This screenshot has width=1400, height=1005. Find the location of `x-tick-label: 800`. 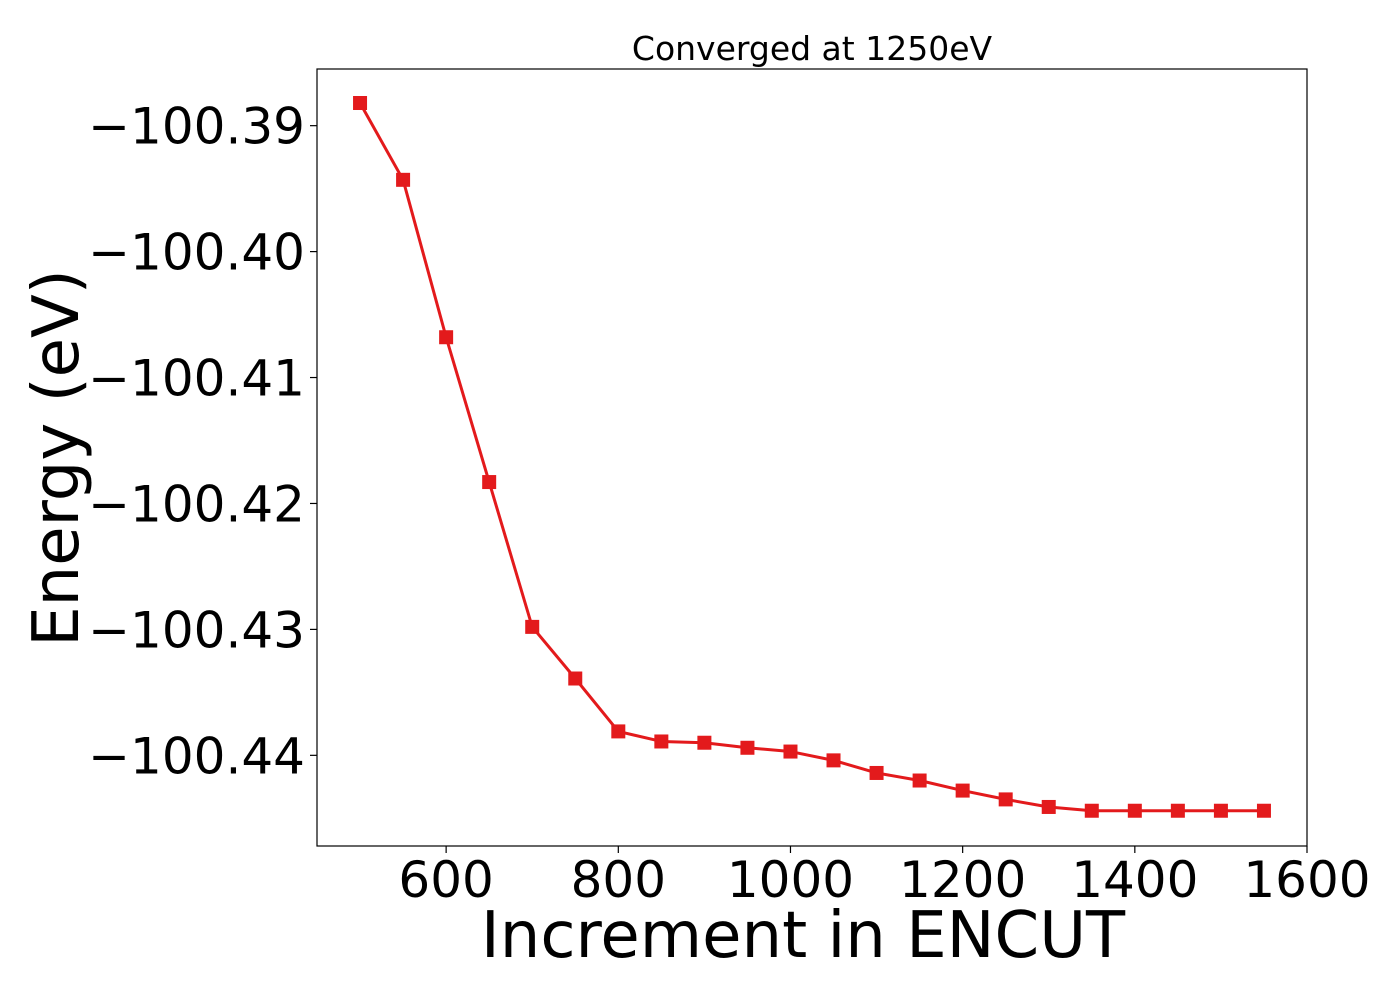

x-tick-label: 800 is located at coordinates (618, 880).